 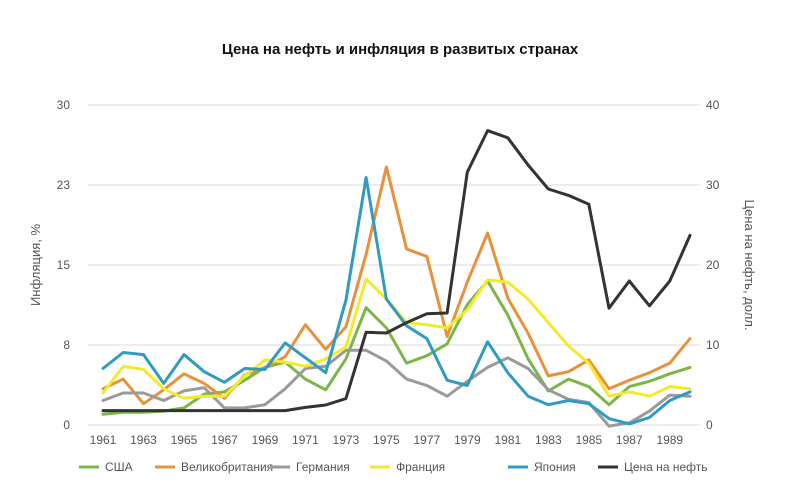 I want to click on x-tick-label: 1979, so click(x=467, y=440).